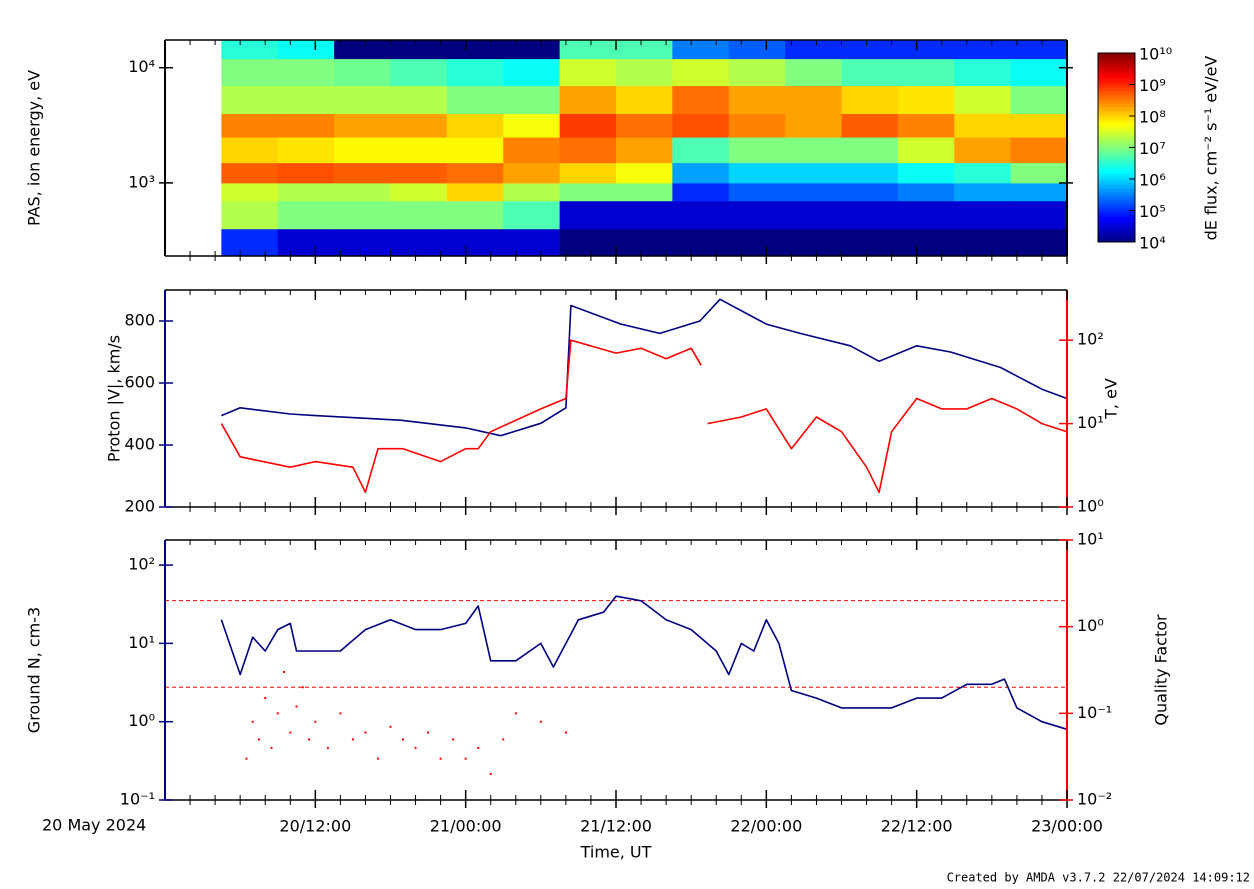 The height and width of the screenshot is (889, 1254). What do you see at coordinates (1067, 826) in the screenshot?
I see `x-tick-label: 23/00:00` at bounding box center [1067, 826].